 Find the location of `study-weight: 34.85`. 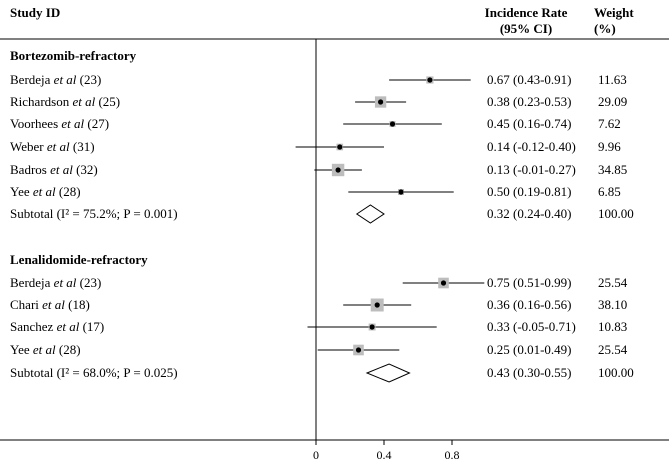

study-weight: 34.85 is located at coordinates (613, 169).